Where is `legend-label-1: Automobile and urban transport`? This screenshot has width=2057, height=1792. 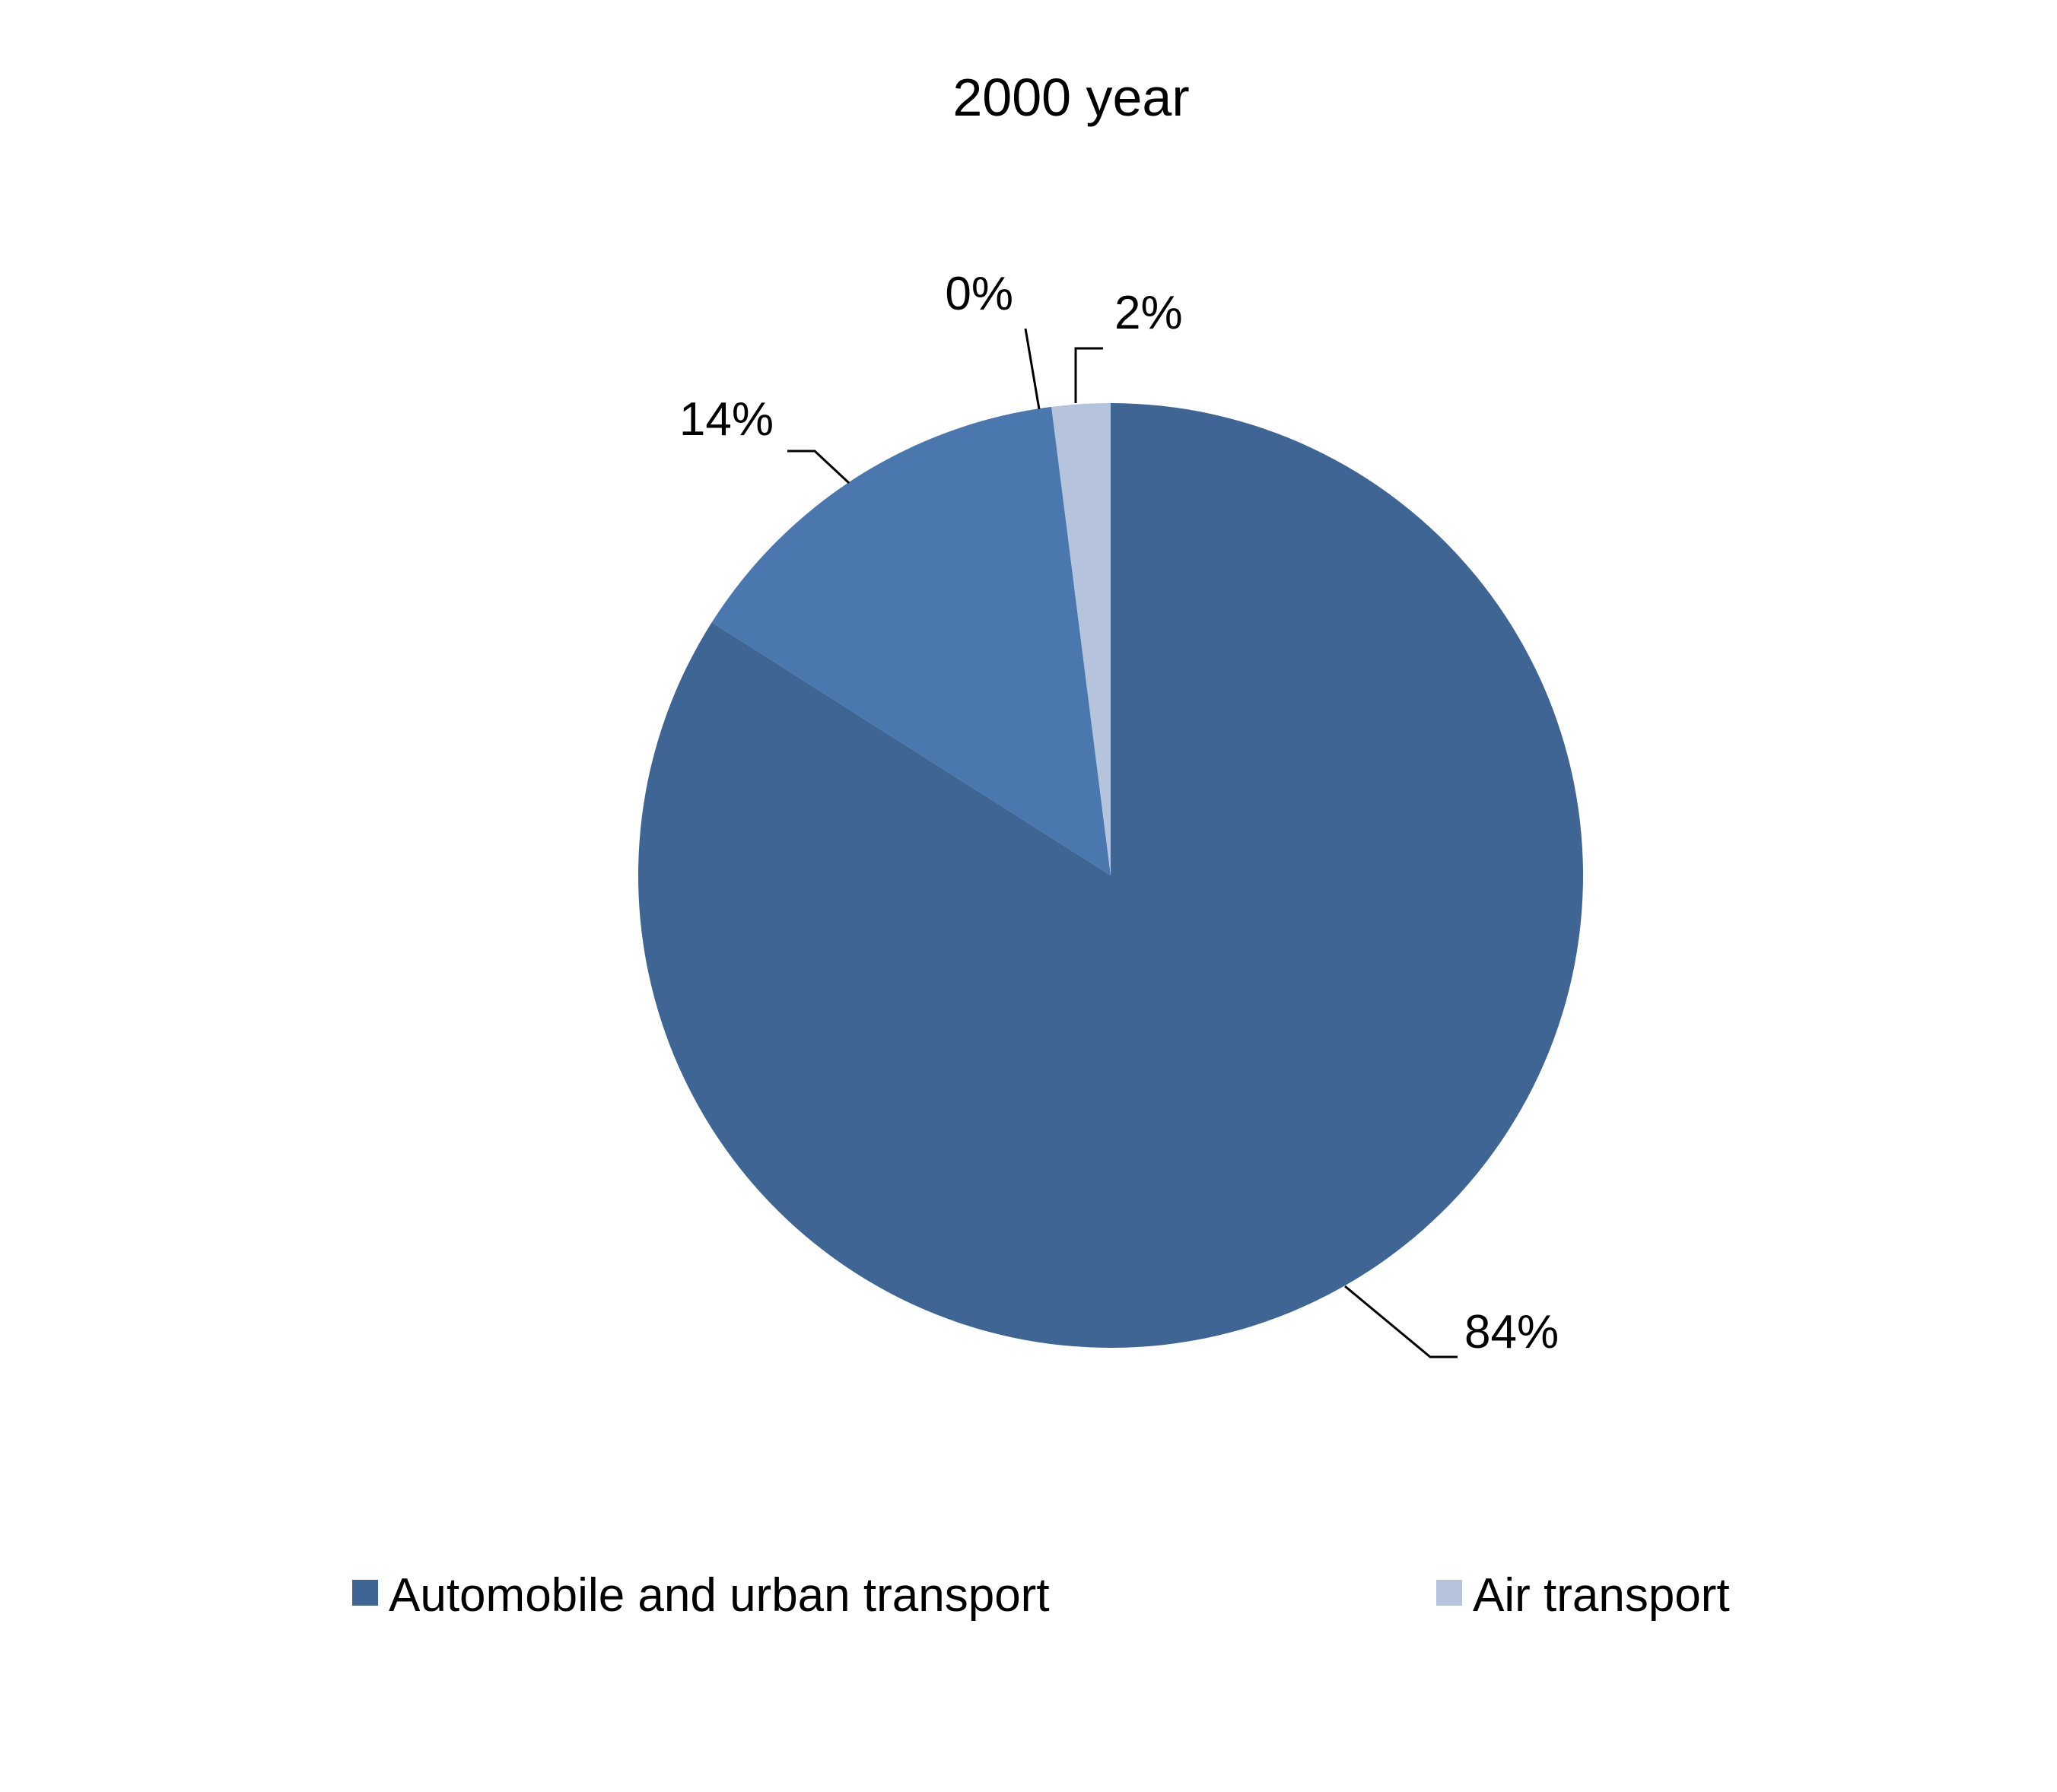 legend-label-1: Automobile and urban transport is located at coordinates (719, 1595).